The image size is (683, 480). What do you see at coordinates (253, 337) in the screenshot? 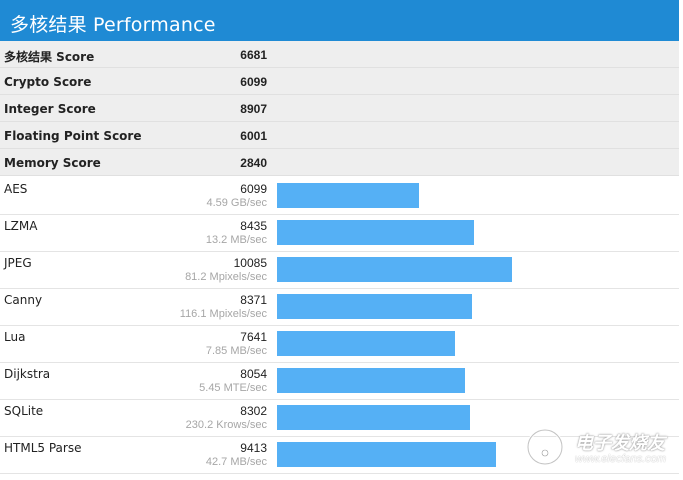
I see `benchmark-score: 7641` at bounding box center [253, 337].